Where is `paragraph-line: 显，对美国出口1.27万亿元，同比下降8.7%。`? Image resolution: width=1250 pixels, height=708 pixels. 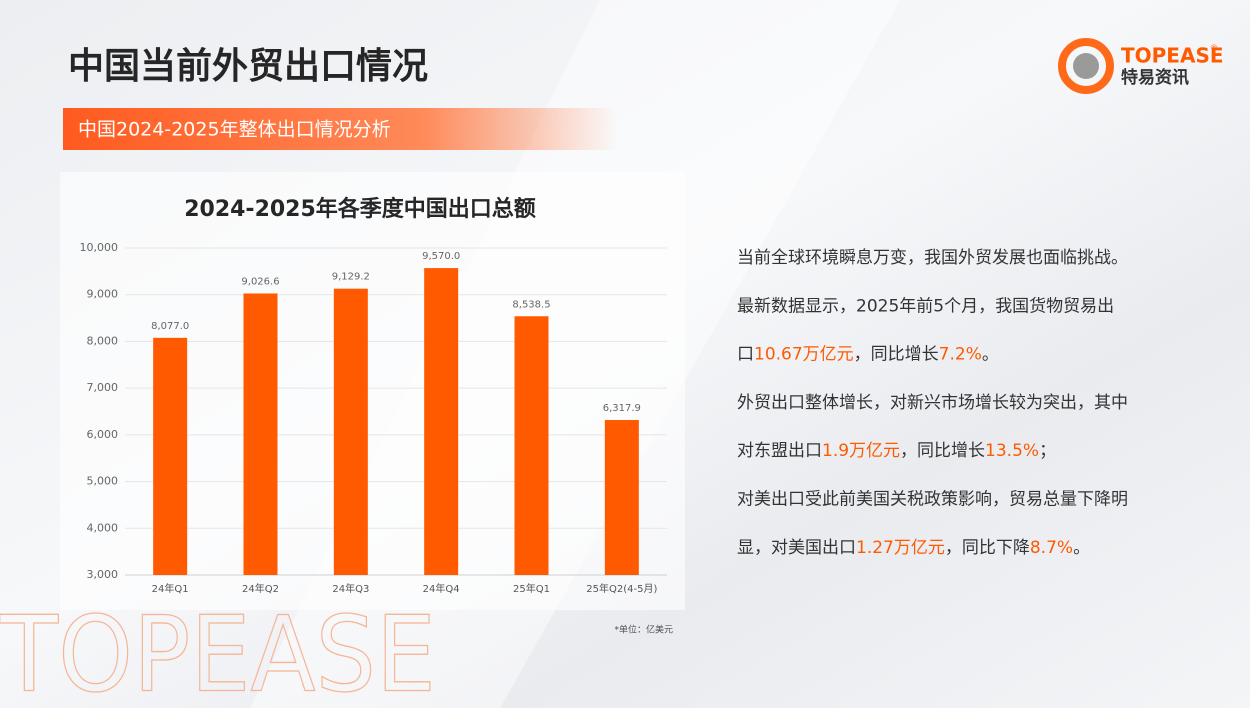
paragraph-line: 显，对美国出口1.27万亿元，同比下降8.7%。 is located at coordinates (913, 548).